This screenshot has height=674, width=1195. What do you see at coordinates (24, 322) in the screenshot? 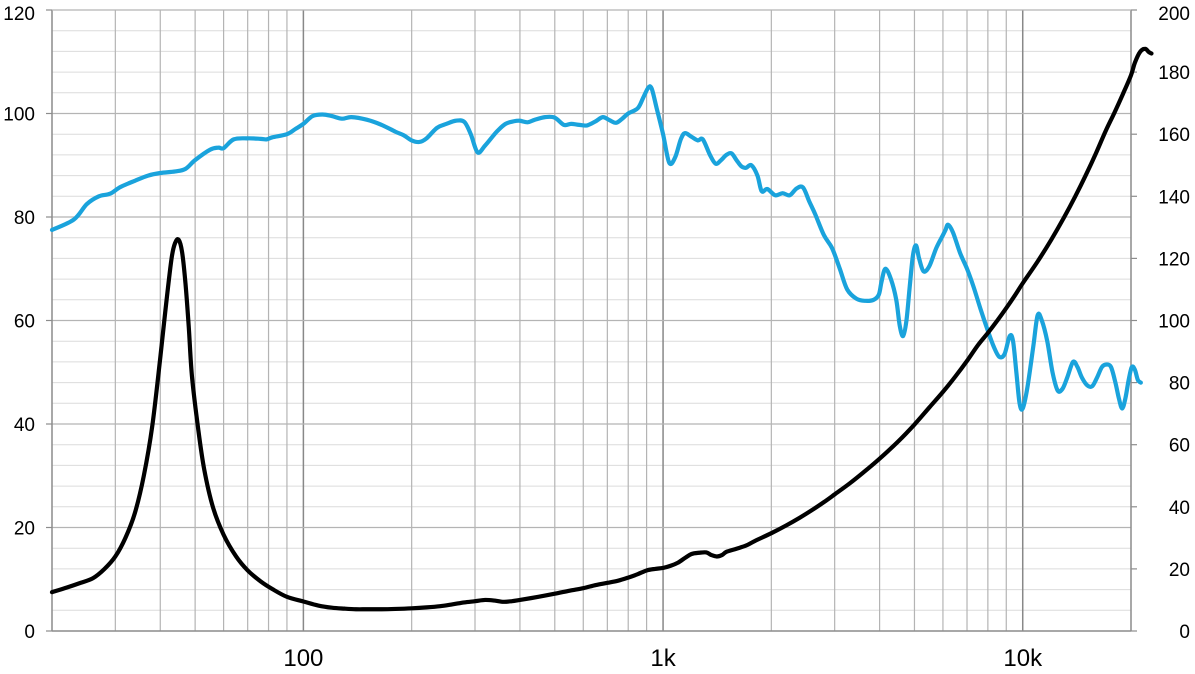
I see `y-left-tick-label: 60` at bounding box center [24, 322].